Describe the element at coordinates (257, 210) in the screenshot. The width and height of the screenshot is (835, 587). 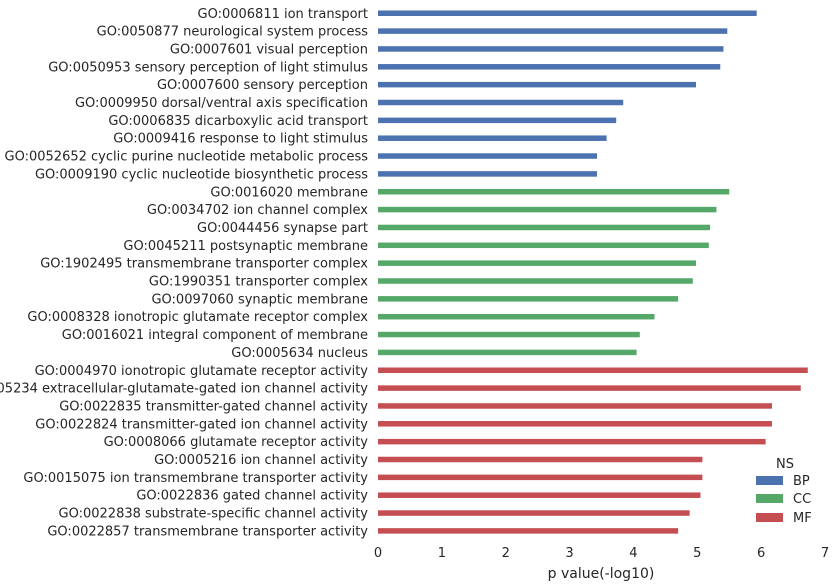
I see `category-label: GO:0034702 ion channel complex` at that location.